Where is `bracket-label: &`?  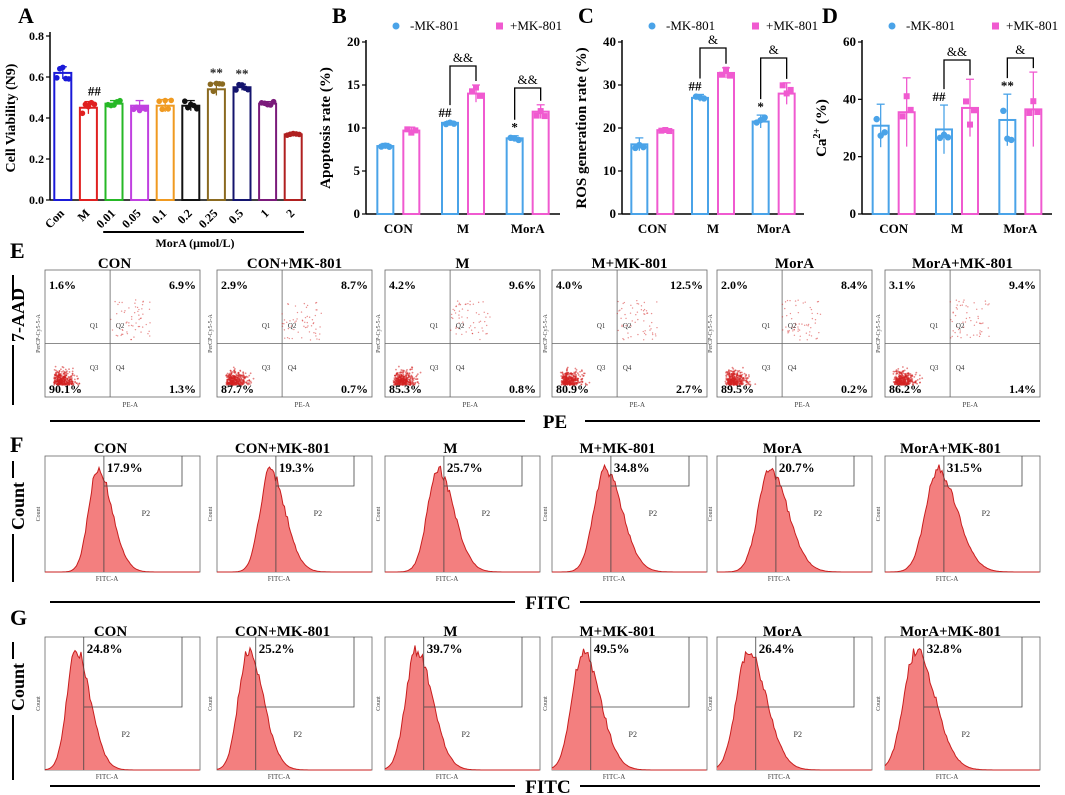
bracket-label: & is located at coordinates (713, 39).